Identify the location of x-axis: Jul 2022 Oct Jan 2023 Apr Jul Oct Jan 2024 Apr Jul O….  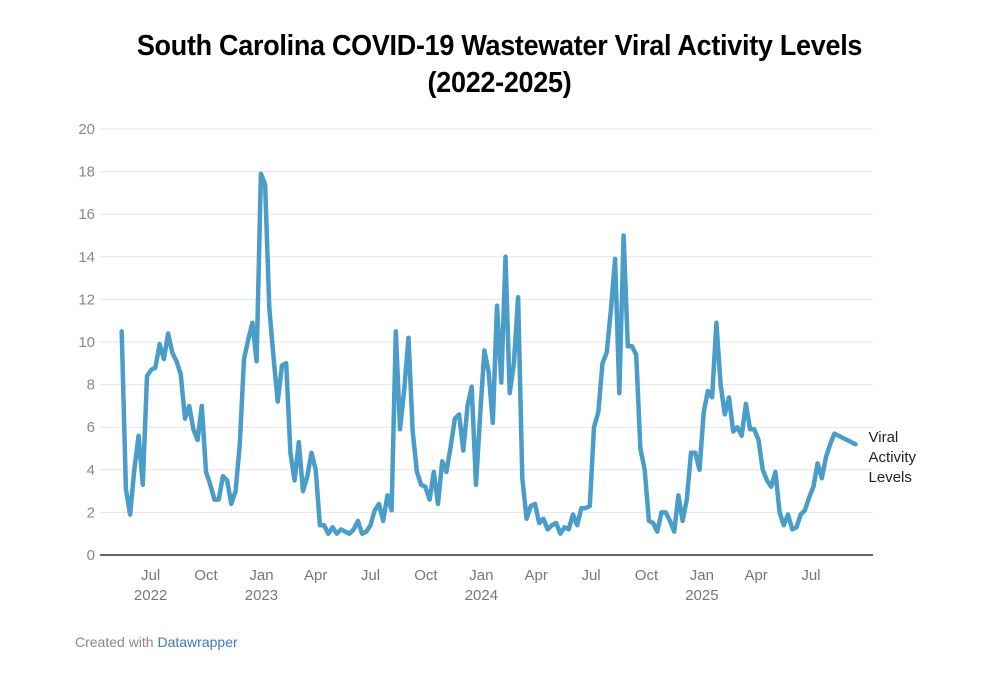
(477, 585).